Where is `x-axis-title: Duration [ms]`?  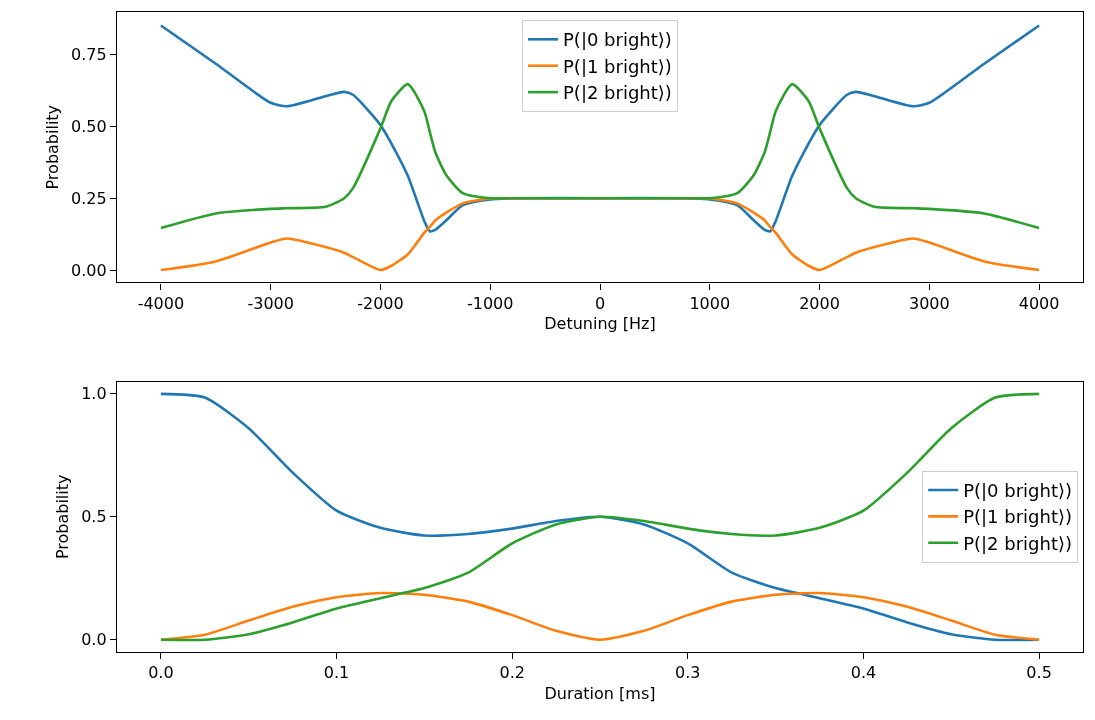
x-axis-title: Duration [ms] is located at coordinates (600, 694).